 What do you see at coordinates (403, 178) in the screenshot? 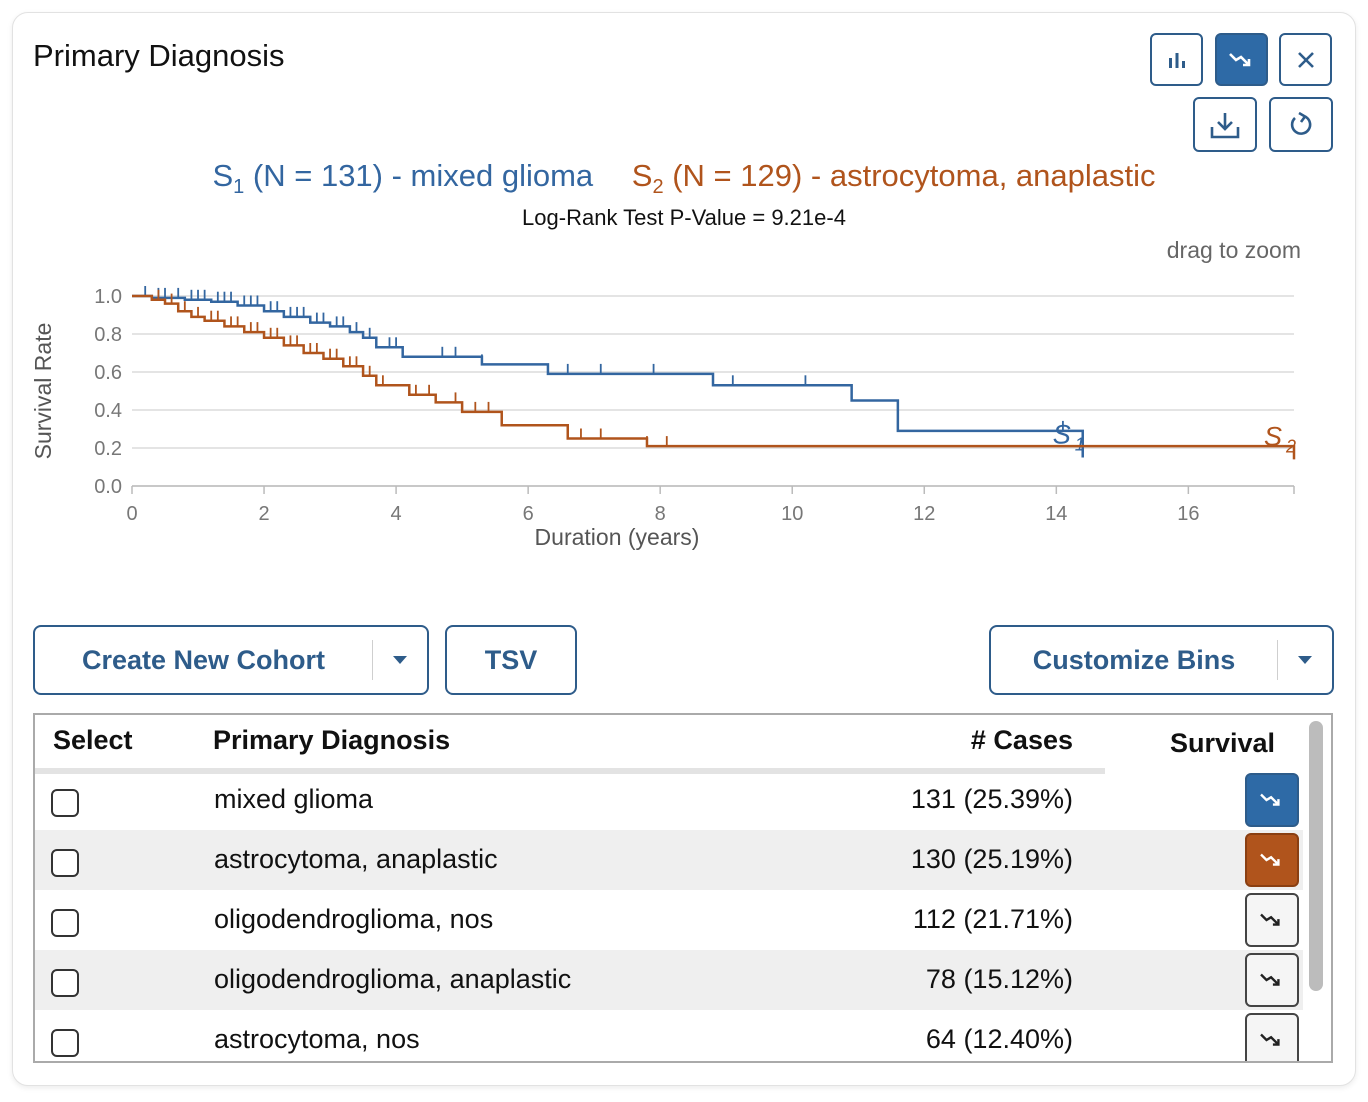
I see `legend-s1: S1 (N = 131) - mixed glioma` at bounding box center [403, 178].